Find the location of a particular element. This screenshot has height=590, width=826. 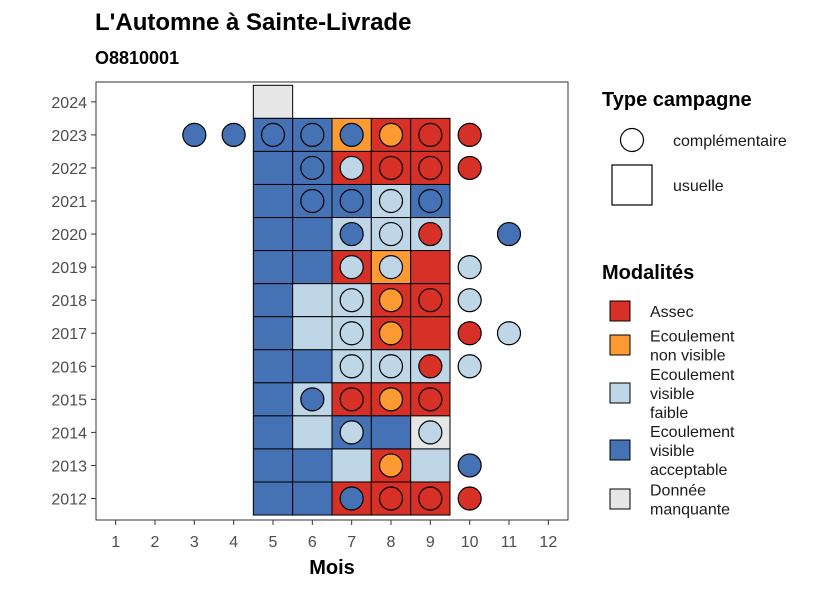

legend-label-line: Donnée is located at coordinates (678, 491).